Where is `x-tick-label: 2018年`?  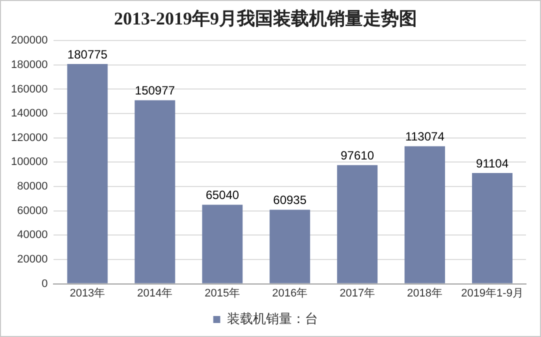
x-tick-label: 2018年 is located at coordinates (425, 293).